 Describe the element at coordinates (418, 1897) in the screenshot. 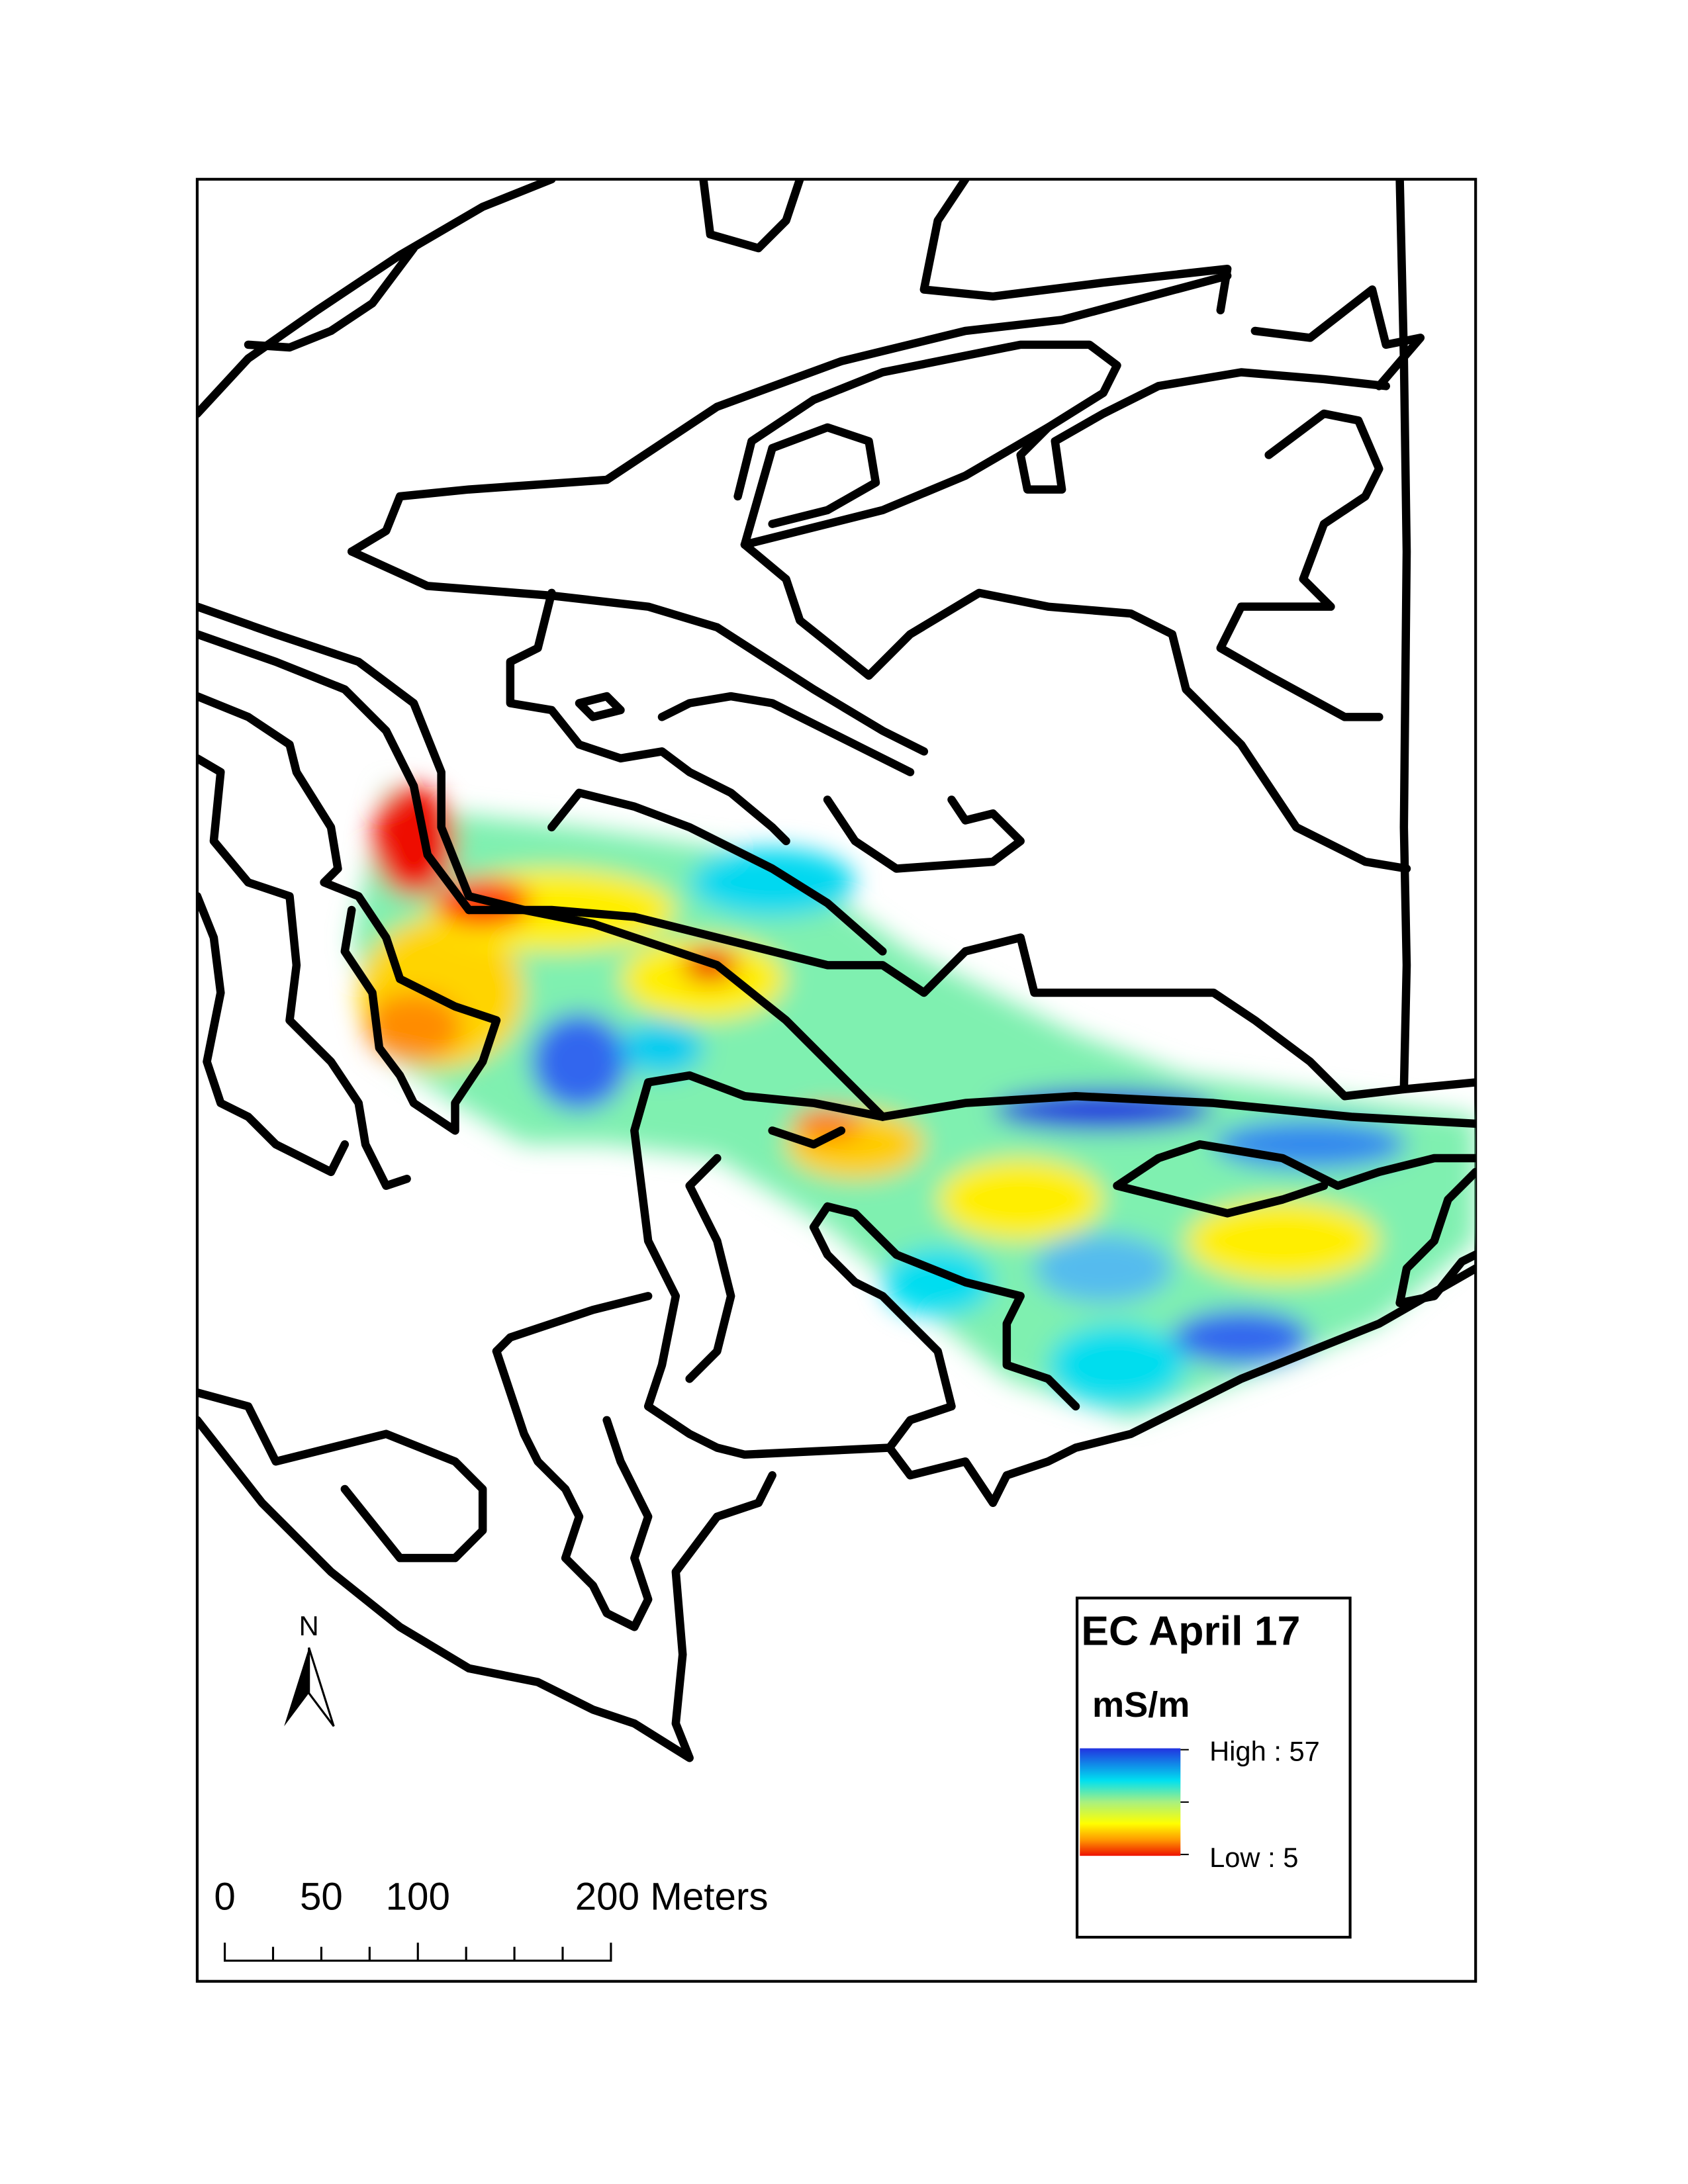

I see `scale-label: 100` at that location.